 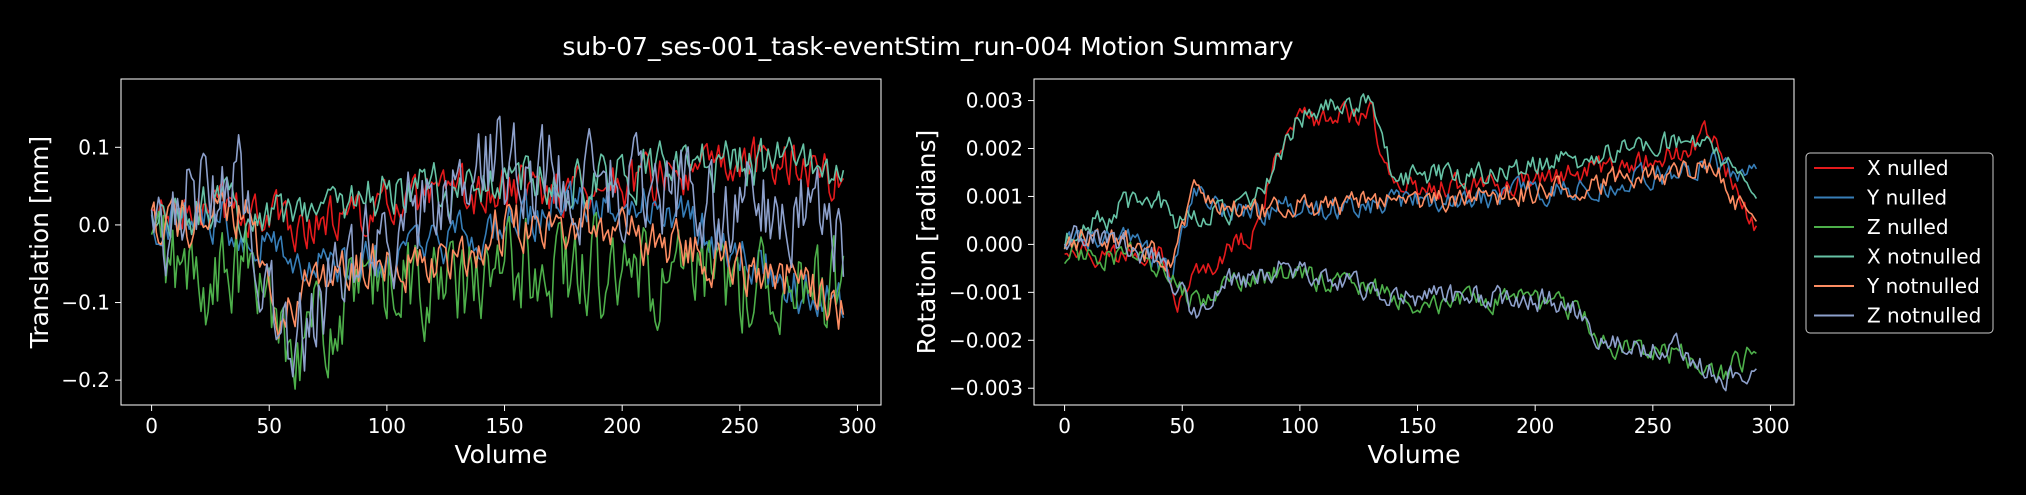 What do you see at coordinates (986, 340) in the screenshot?
I see `y-tick-label: −0.002` at bounding box center [986, 340].